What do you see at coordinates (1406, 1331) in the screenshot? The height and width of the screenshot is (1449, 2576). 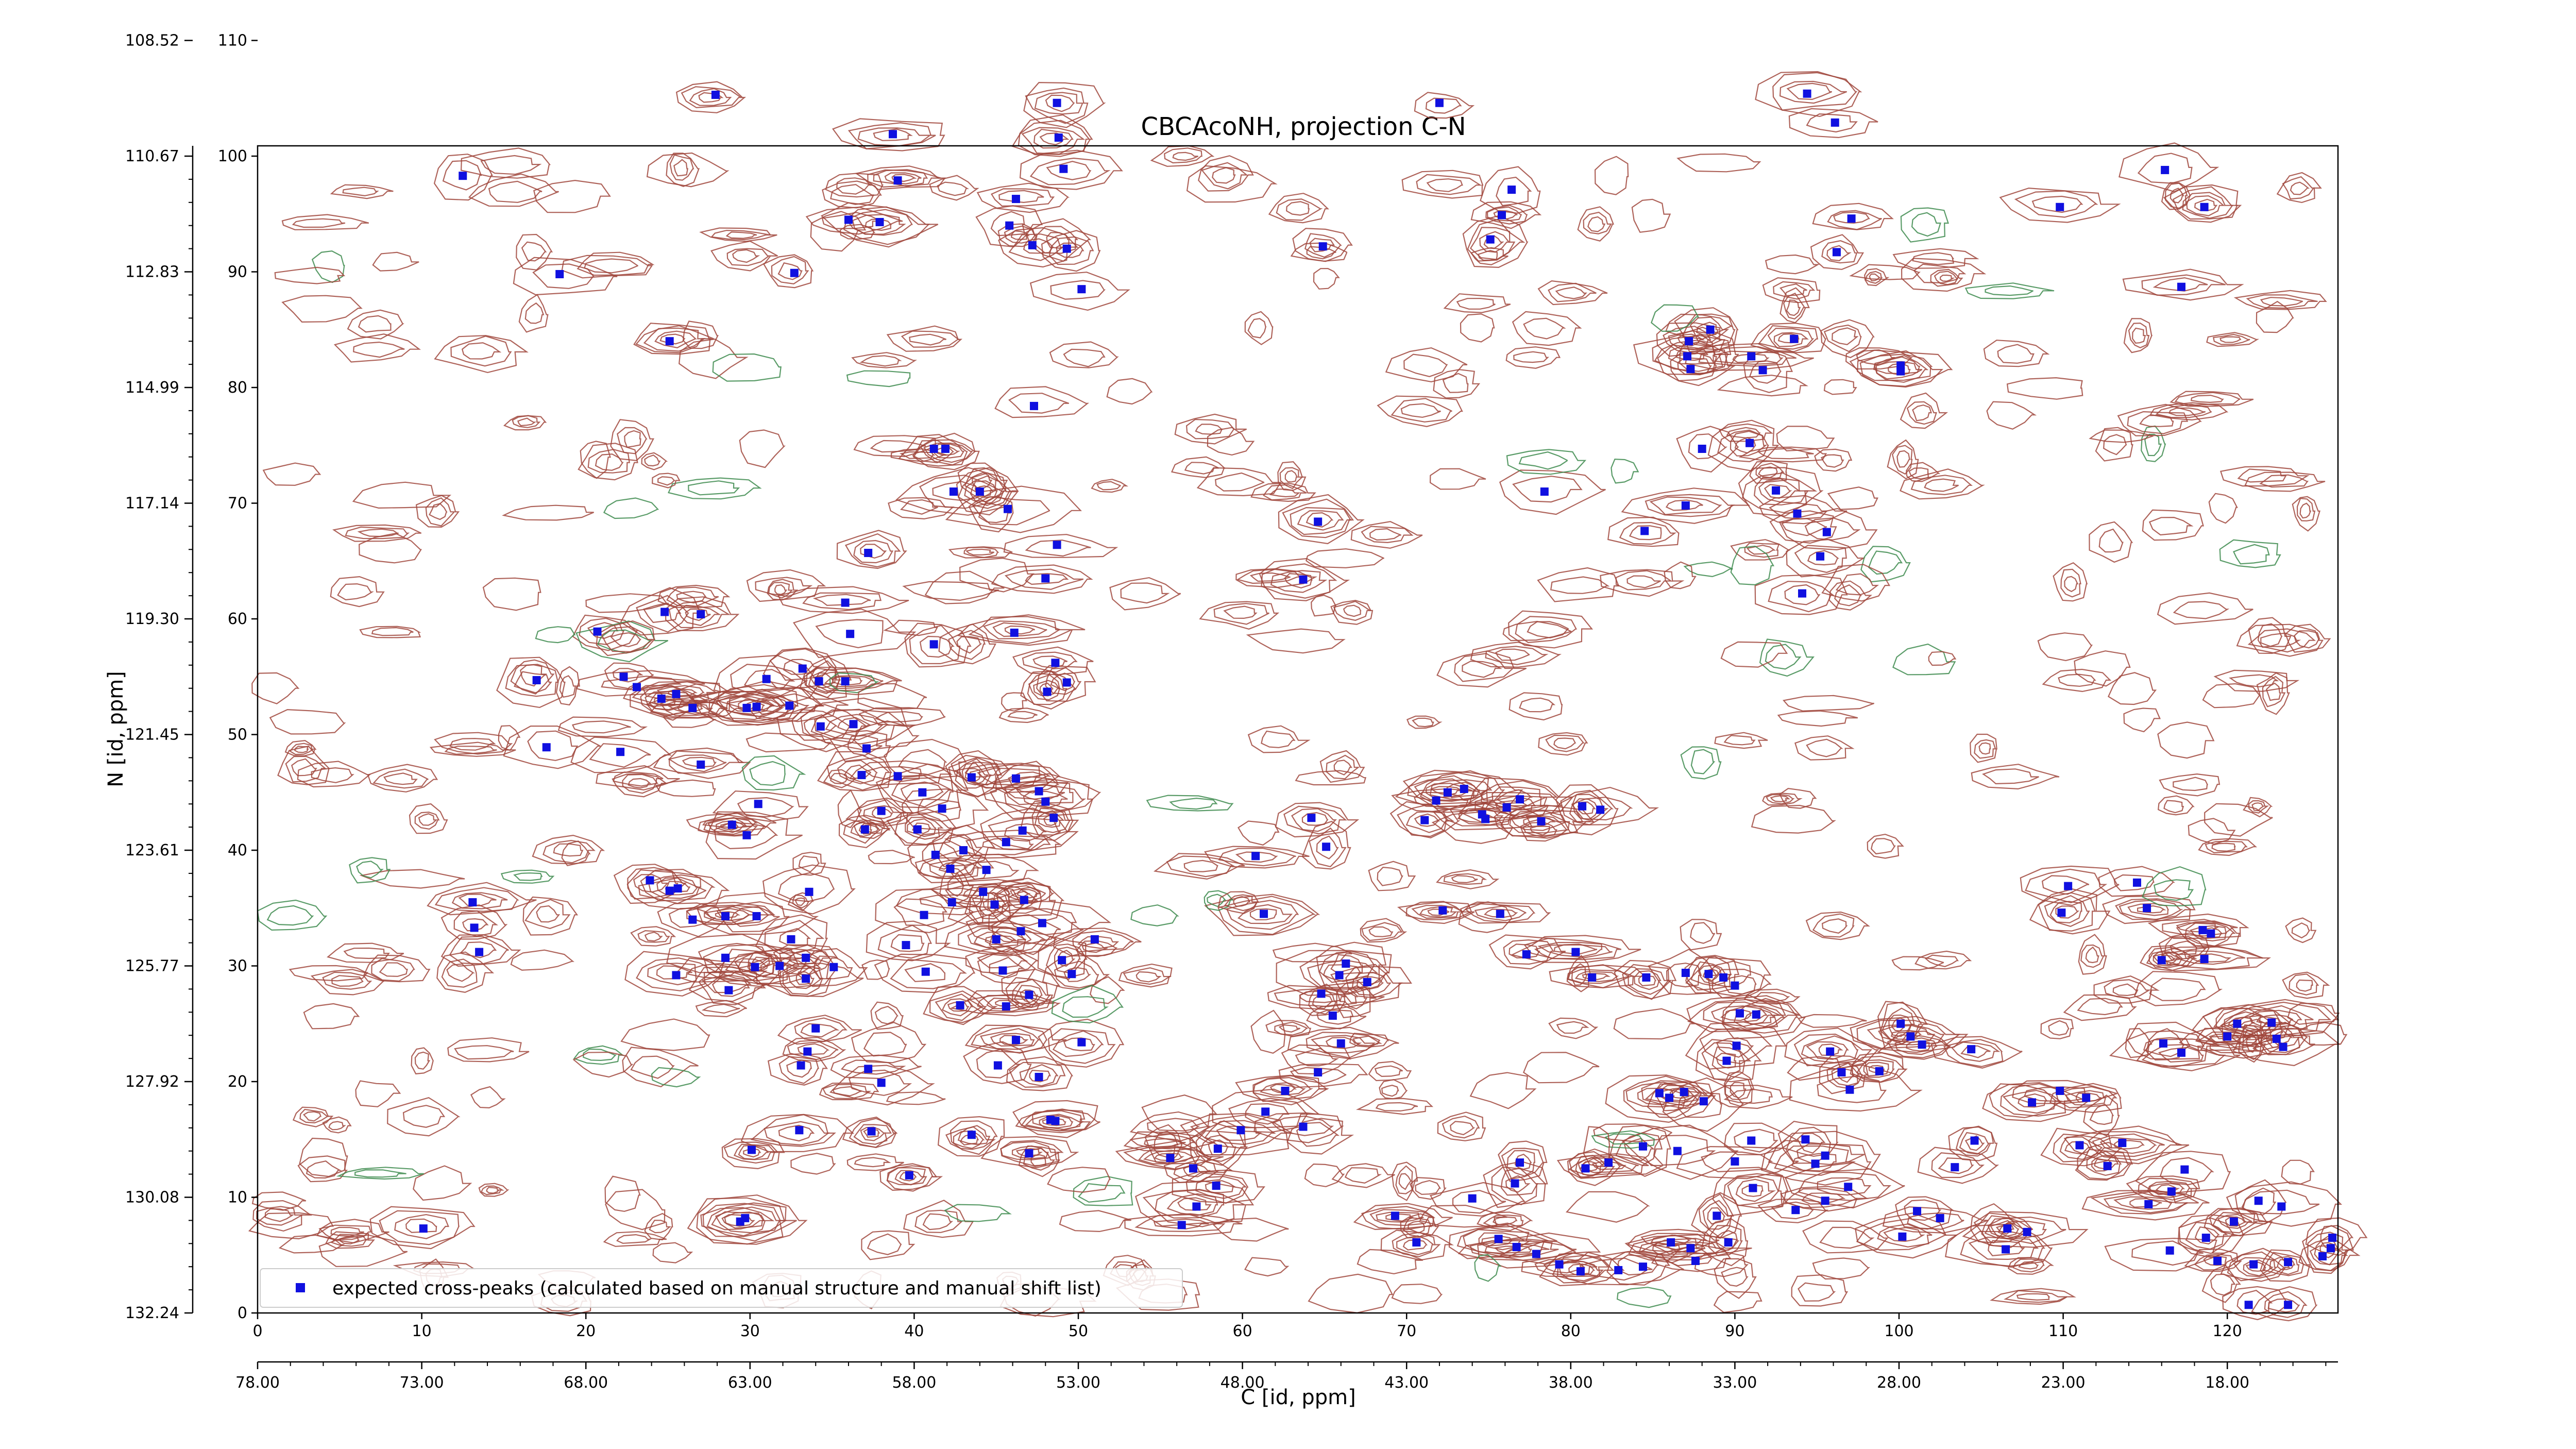 I see `x-index-tick-label: 70` at bounding box center [1406, 1331].